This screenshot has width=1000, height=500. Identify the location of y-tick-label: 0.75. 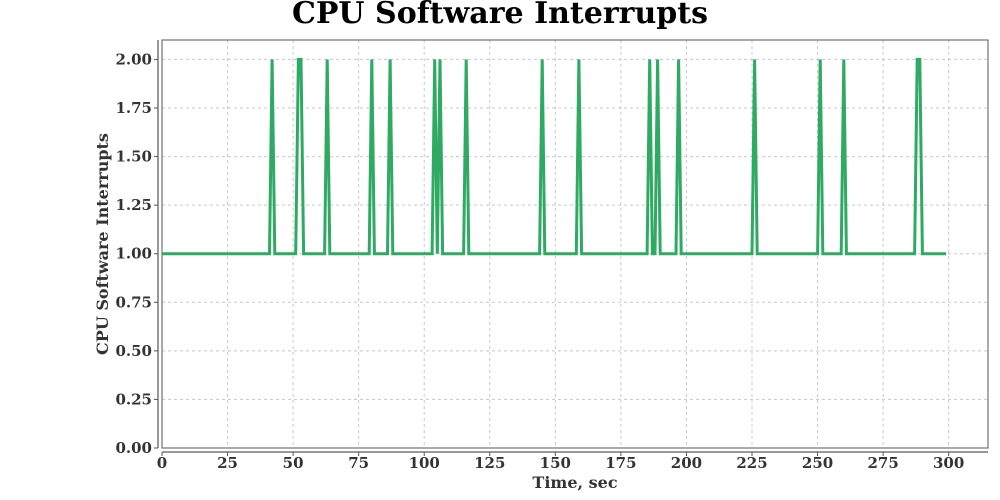
(133, 302).